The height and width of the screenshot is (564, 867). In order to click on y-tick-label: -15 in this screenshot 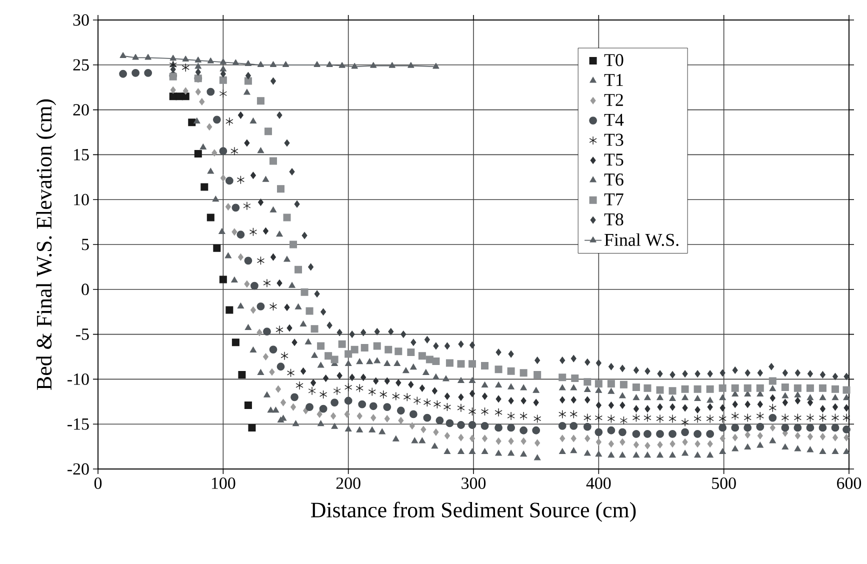, I will do `click(78, 424)`.